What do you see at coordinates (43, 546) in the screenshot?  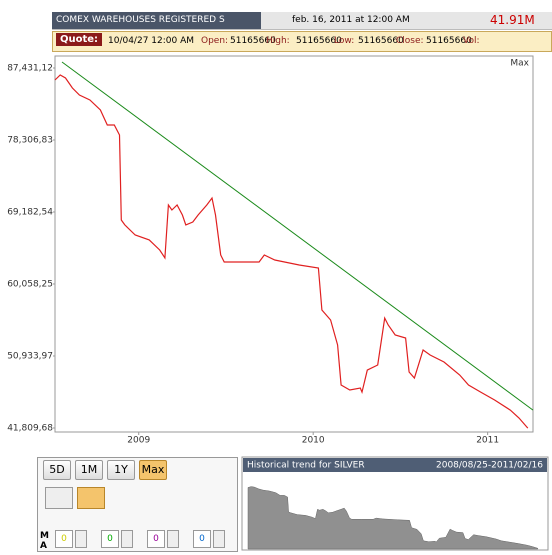 I see `ma-a: A` at bounding box center [43, 546].